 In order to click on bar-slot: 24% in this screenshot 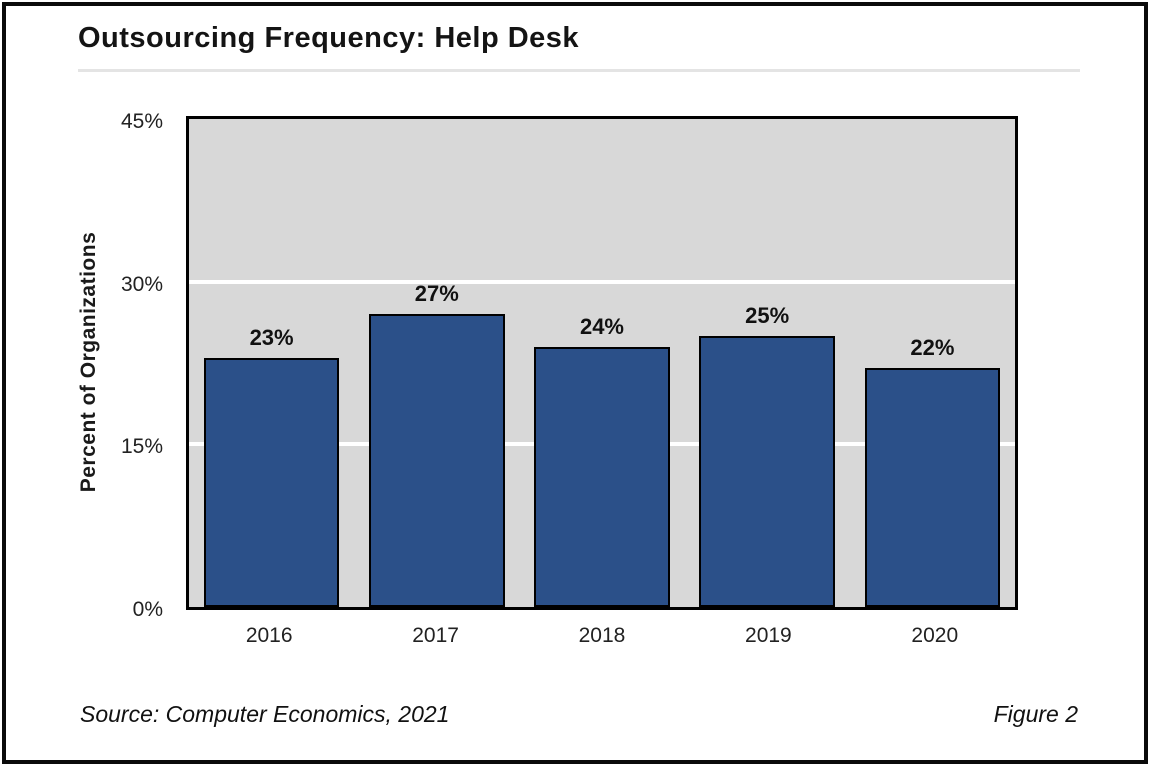, I will do `click(601, 363)`.